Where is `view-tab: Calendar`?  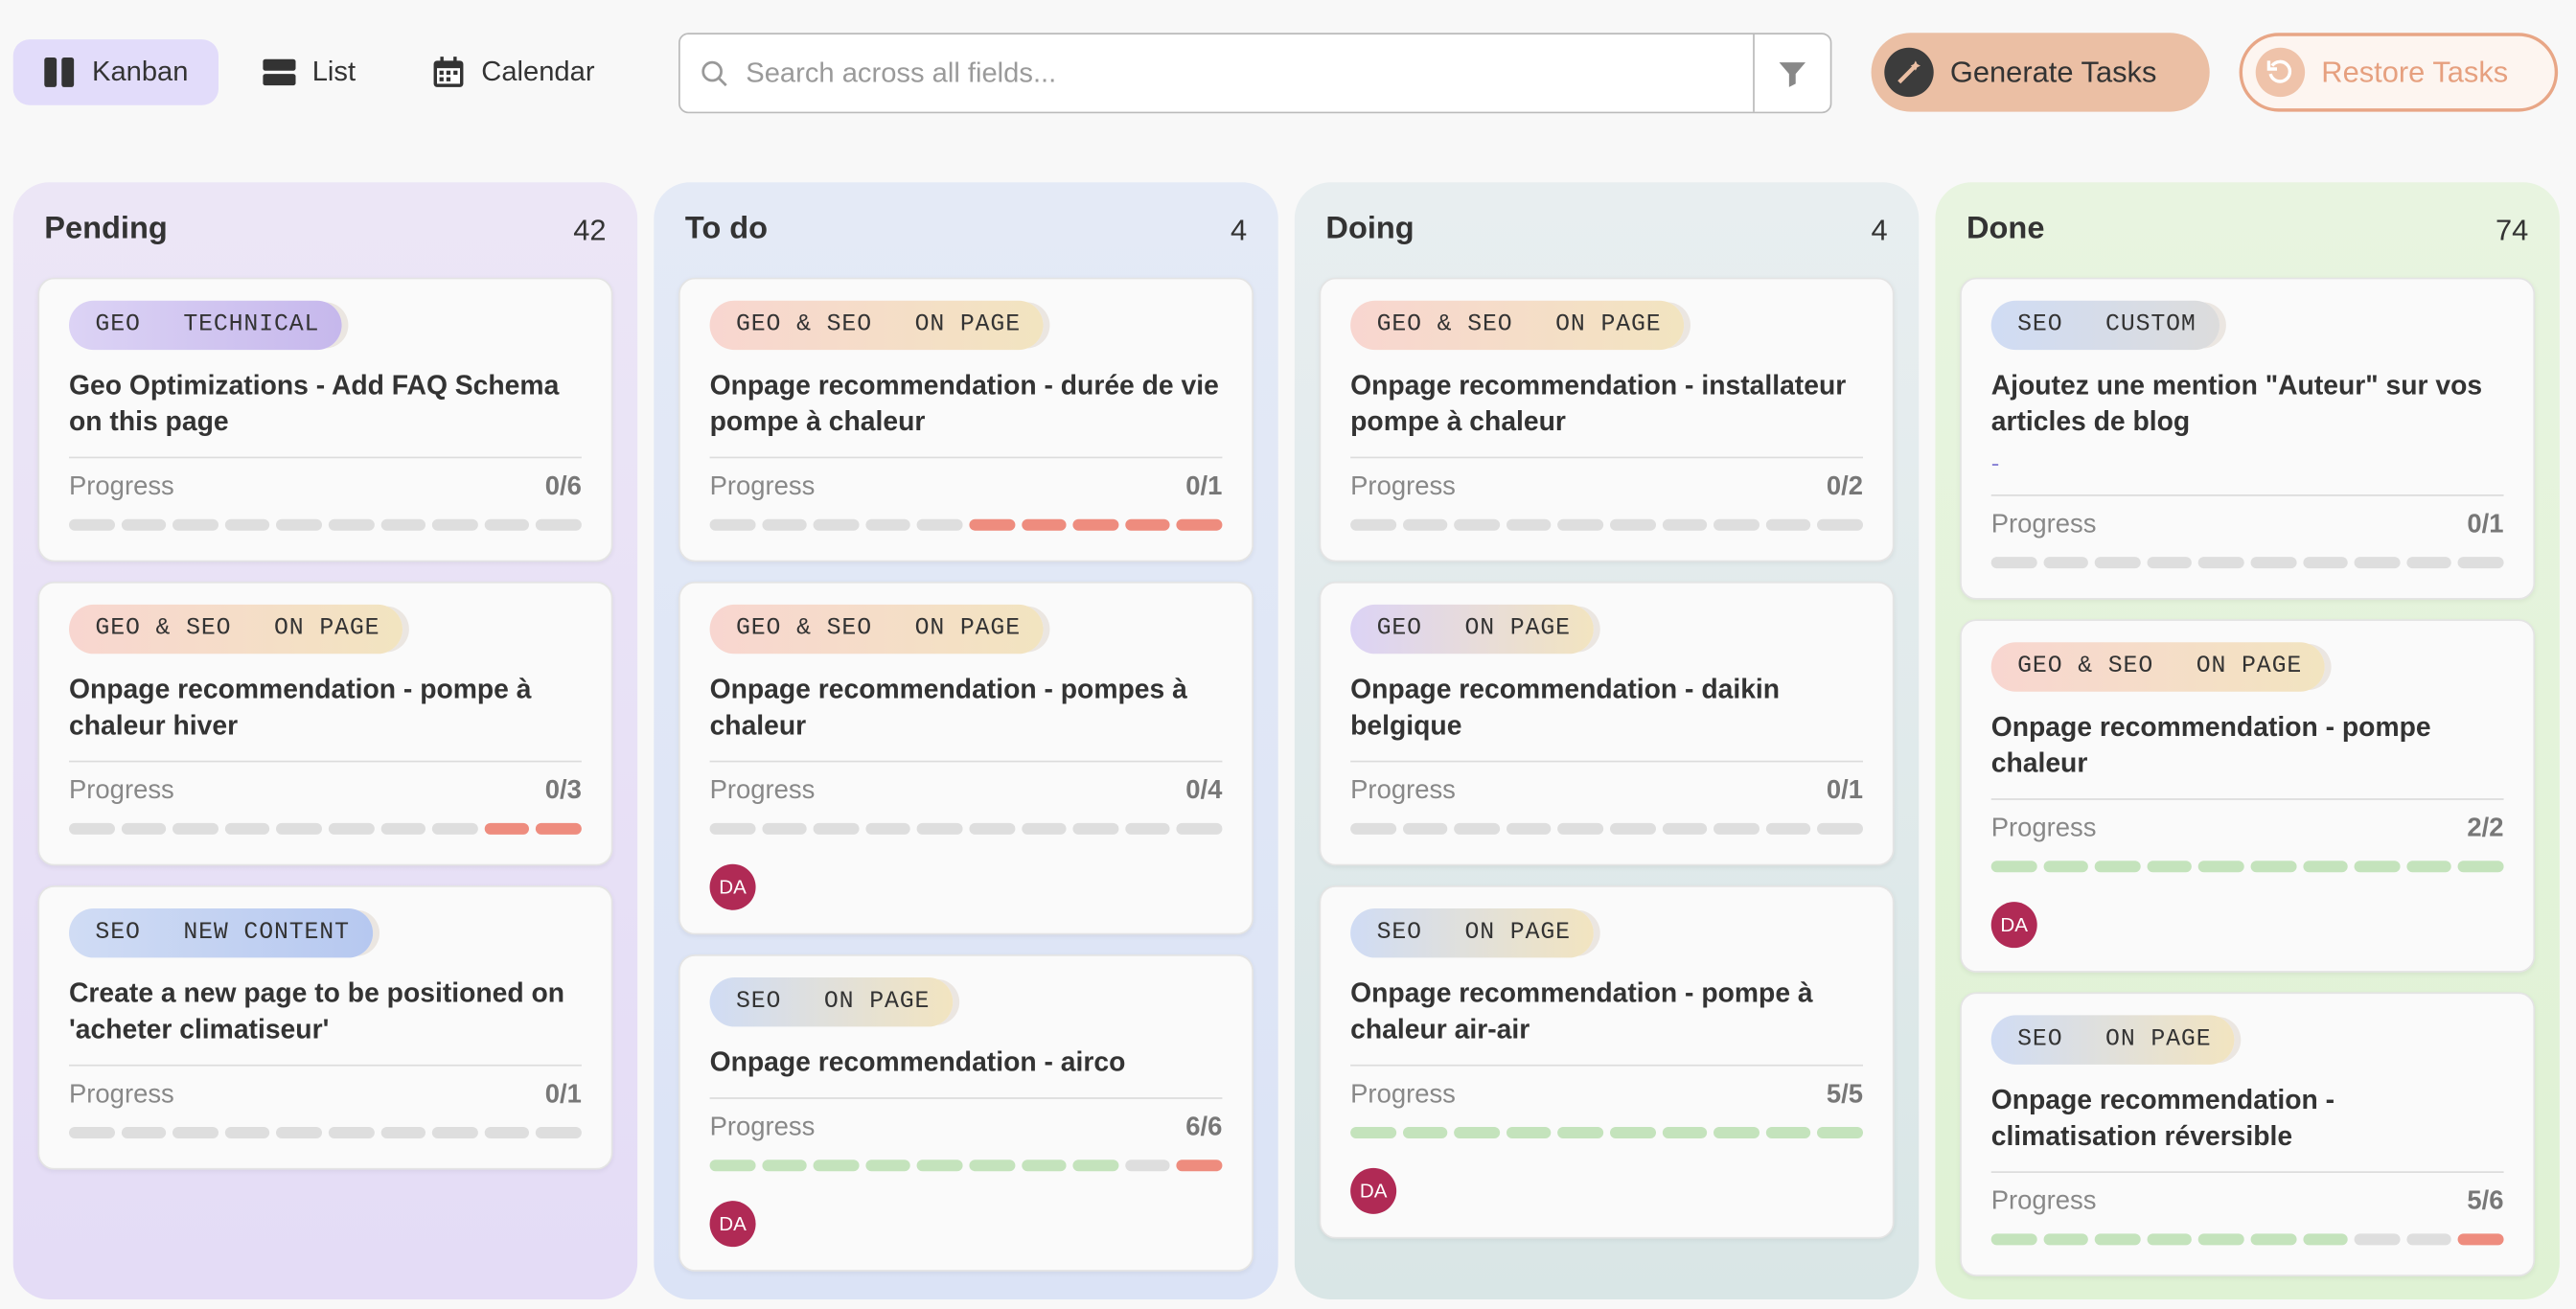 view-tab: Calendar is located at coordinates (513, 72).